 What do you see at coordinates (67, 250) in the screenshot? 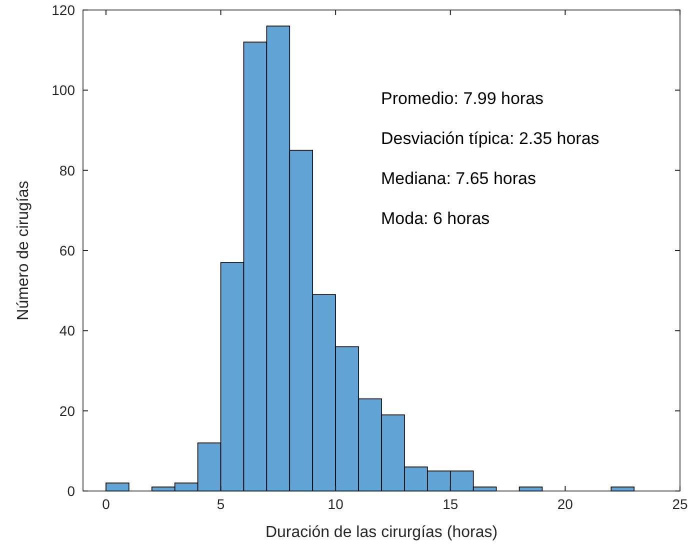
I see `y-tick-label: 60` at bounding box center [67, 250].